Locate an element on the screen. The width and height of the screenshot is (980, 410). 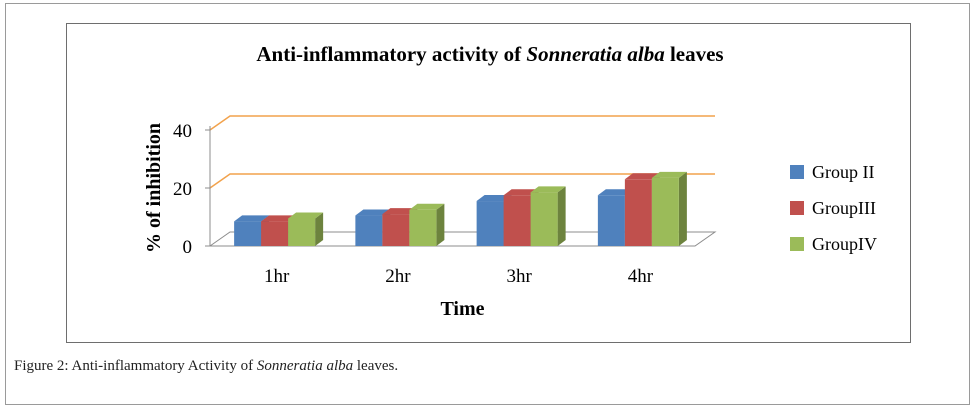
bar-1hr-3-side is located at coordinates (319, 229).